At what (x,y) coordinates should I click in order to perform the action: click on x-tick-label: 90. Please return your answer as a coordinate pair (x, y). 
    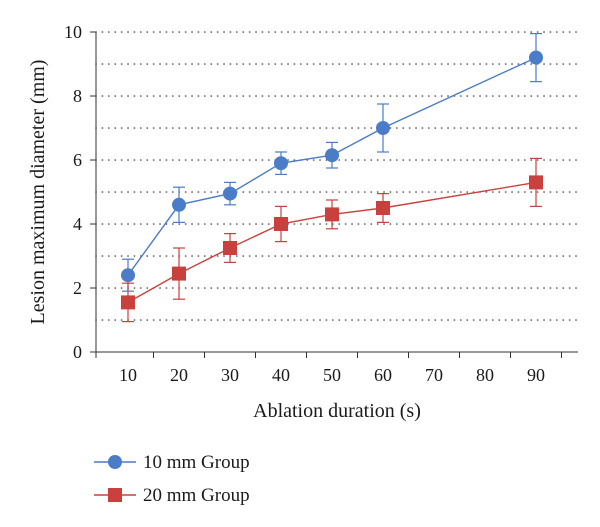
    Looking at the image, I should click on (536, 375).